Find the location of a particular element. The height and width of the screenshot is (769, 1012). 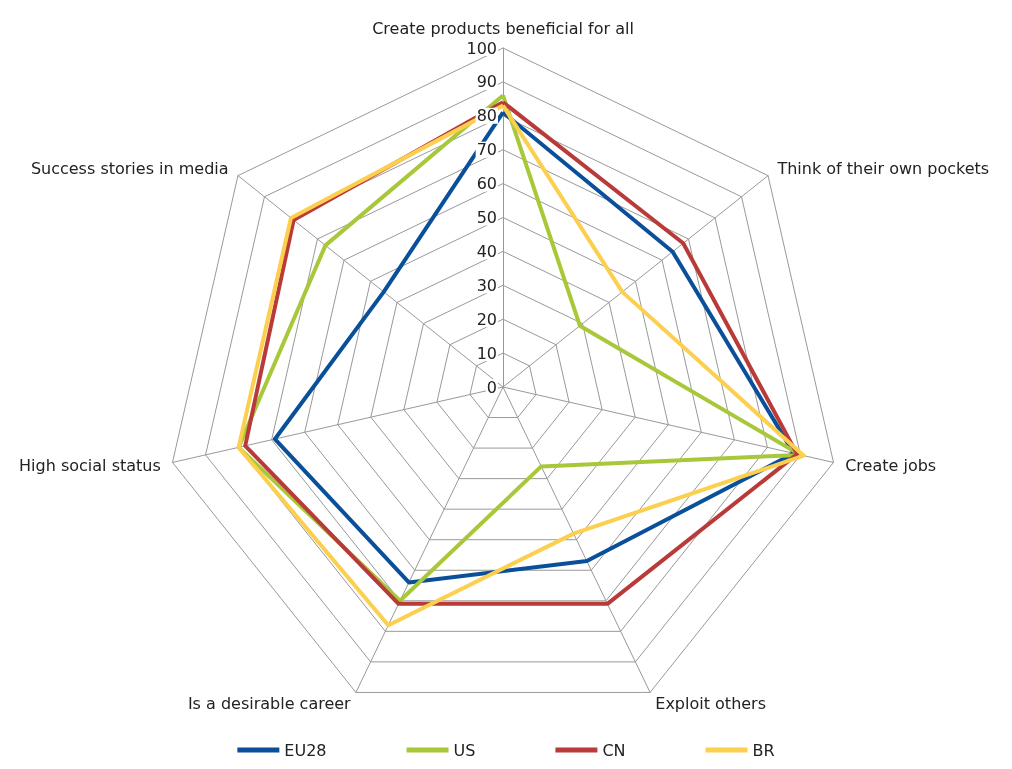

y-tick-label: 80 is located at coordinates (486, 116).